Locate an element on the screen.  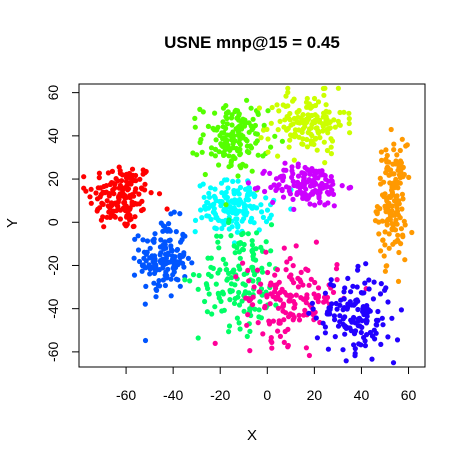
x-axis-label: X is located at coordinates (252, 435).